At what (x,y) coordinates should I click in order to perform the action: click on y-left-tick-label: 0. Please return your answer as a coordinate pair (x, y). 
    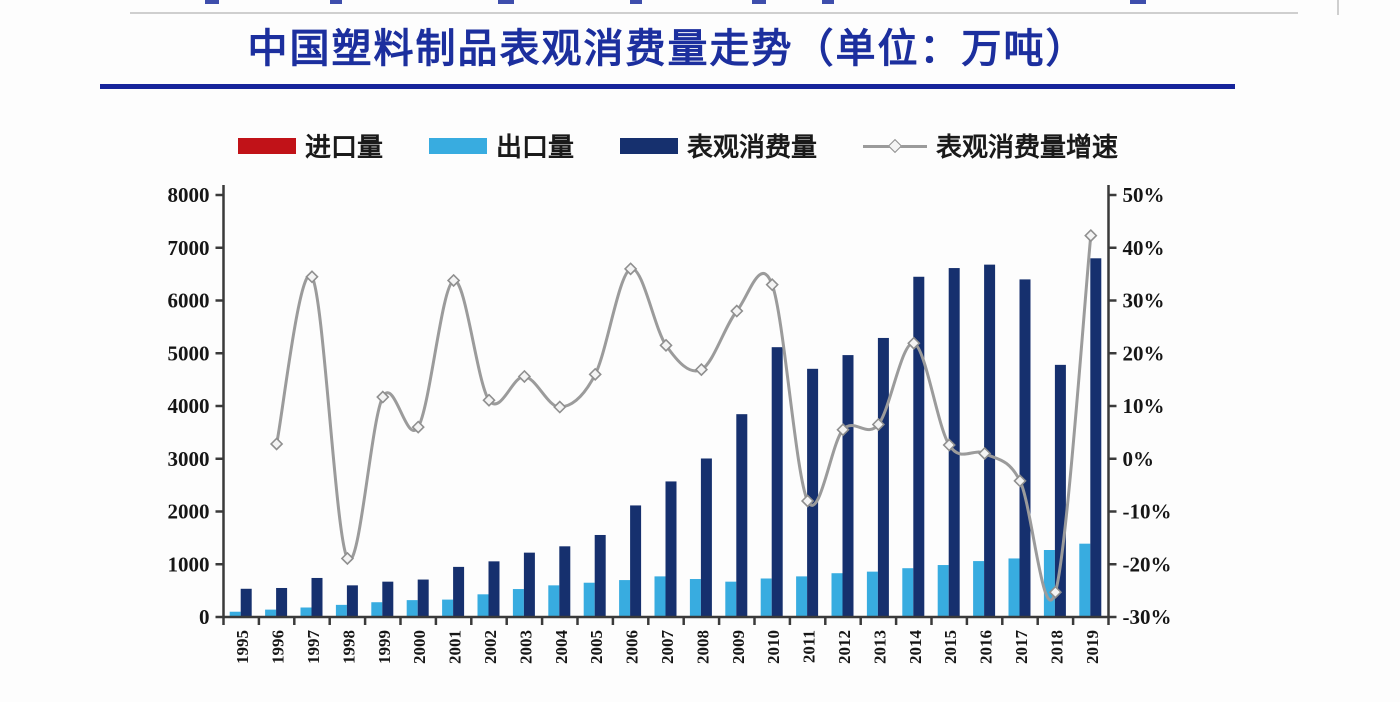
    Looking at the image, I should click on (204, 617).